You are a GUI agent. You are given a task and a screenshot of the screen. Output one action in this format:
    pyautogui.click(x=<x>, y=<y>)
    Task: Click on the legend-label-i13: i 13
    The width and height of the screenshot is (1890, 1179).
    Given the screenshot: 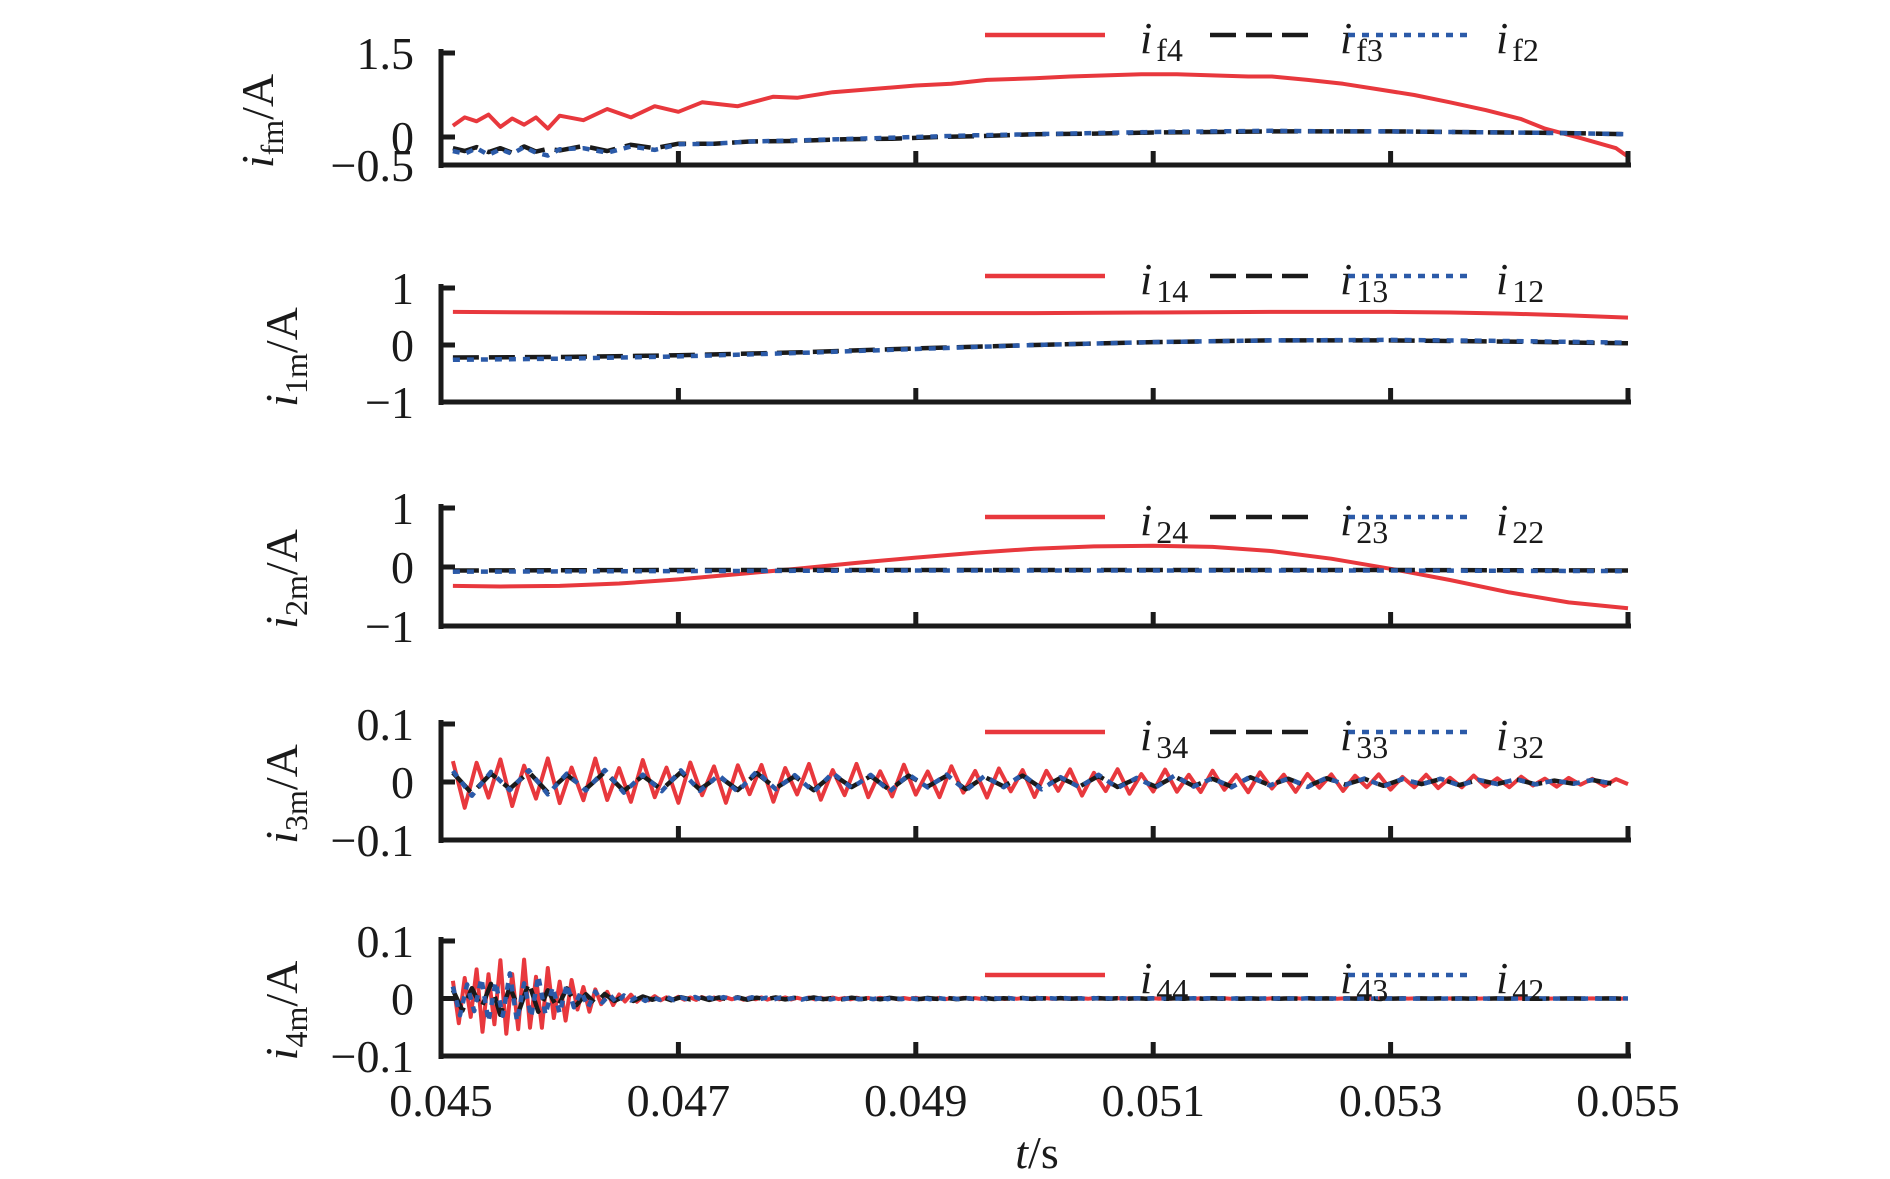 What is the action you would take?
    pyautogui.click(x=1364, y=282)
    